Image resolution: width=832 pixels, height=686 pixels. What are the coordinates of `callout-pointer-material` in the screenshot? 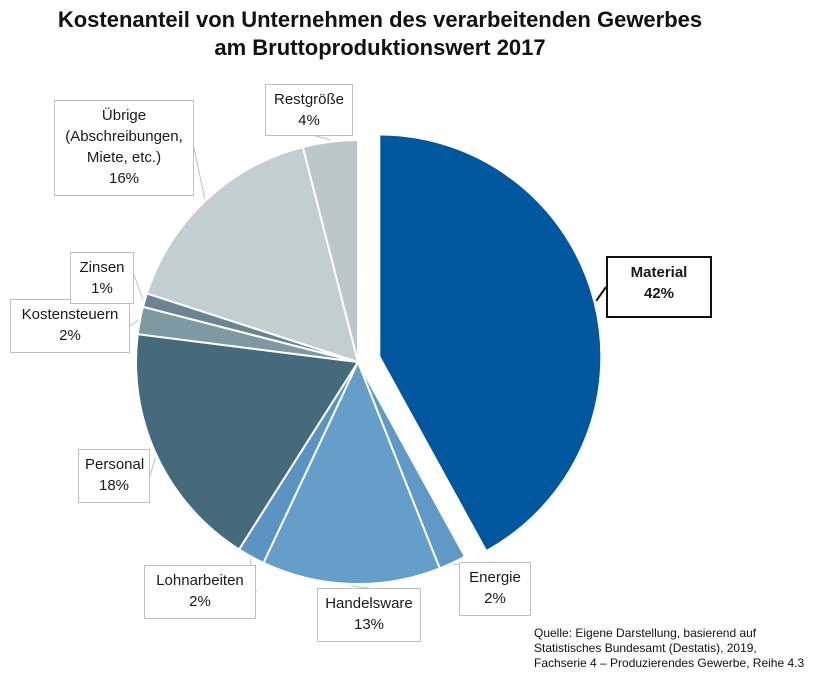 It's located at (601, 294).